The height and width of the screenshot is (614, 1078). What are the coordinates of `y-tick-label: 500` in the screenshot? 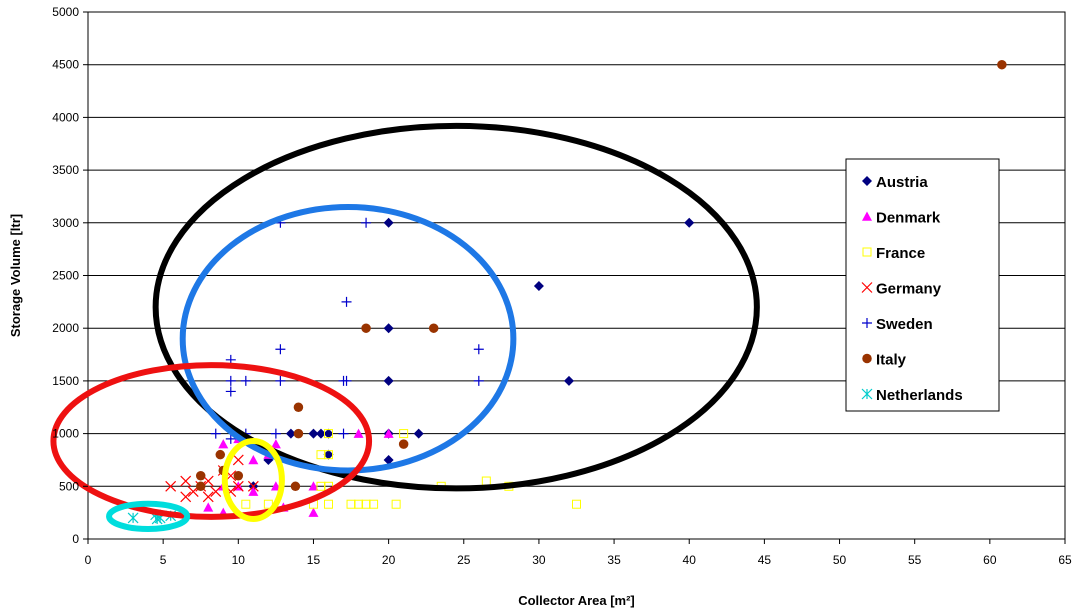 It's located at (69, 486).